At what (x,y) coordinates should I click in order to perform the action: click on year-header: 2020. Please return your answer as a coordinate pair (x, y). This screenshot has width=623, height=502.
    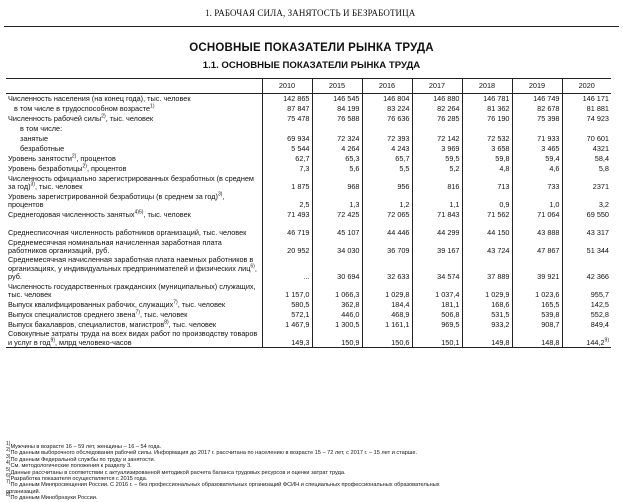
    Looking at the image, I should click on (586, 86).